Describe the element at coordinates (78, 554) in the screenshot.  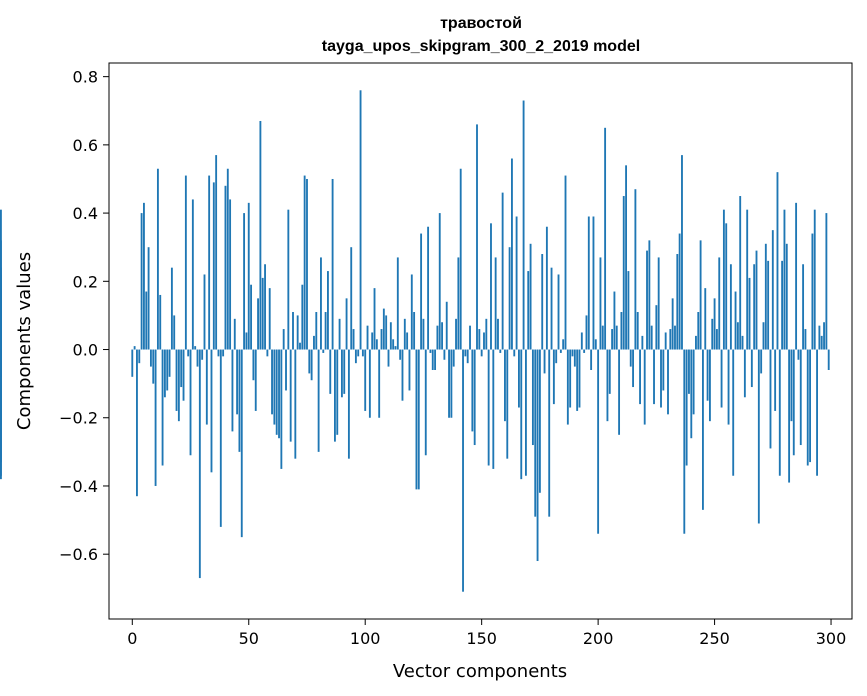
I see `y-tick-label: −0.6` at that location.